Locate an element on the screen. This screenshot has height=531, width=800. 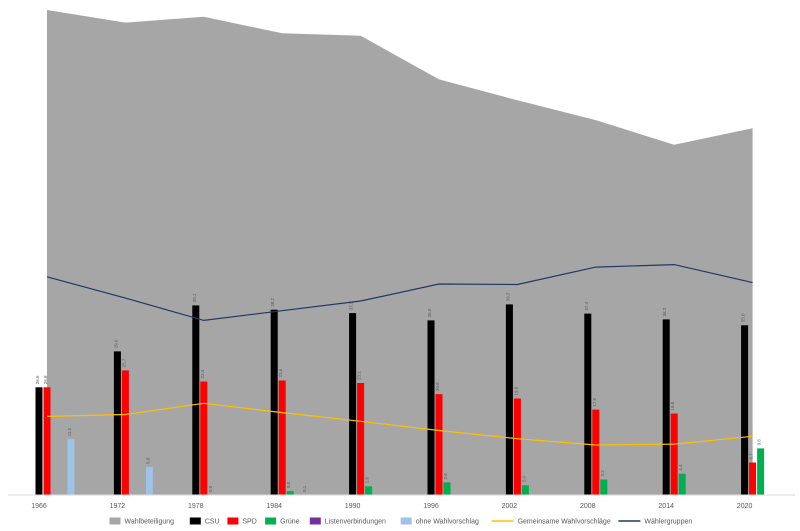
legend-label-gr-ne: Grüne is located at coordinates (290, 522).